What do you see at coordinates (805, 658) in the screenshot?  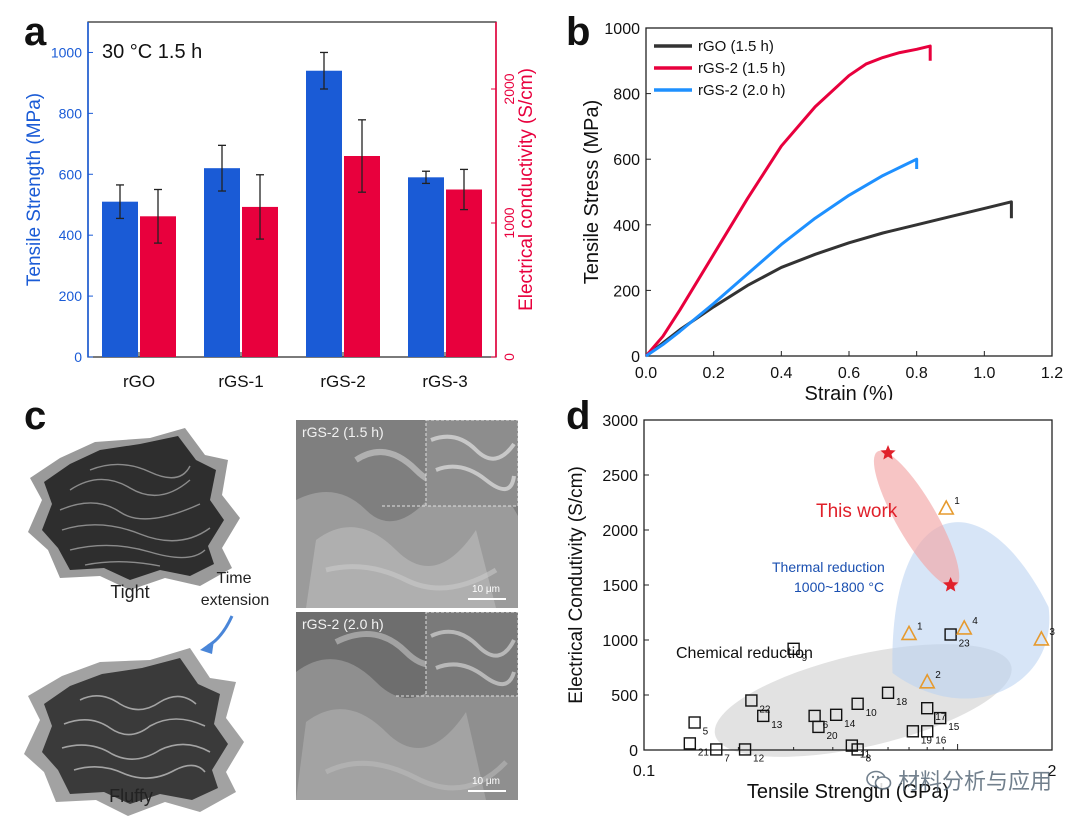 I see `point-ref-label: 9` at bounding box center [805, 658].